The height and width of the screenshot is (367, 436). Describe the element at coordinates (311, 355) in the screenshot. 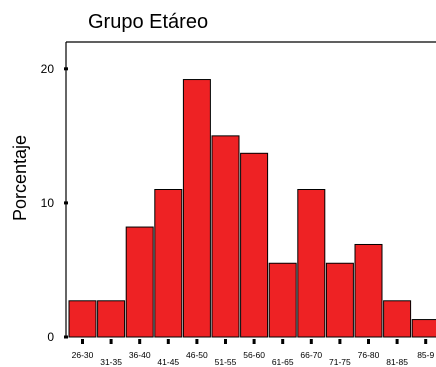

I see `x-tick-label: 66-70` at that location.